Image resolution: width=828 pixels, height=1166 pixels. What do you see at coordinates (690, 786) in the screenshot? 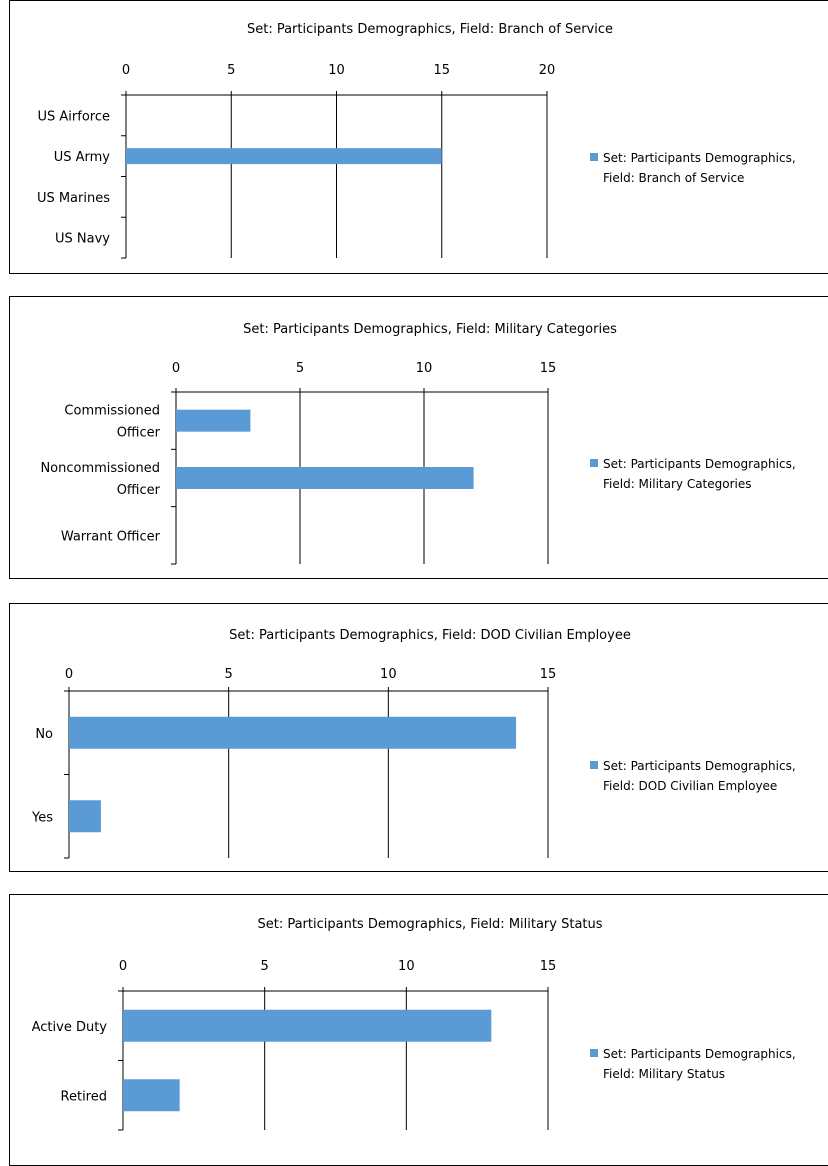
I see `legend-label: Field: DOD Civilian Employee` at bounding box center [690, 786].